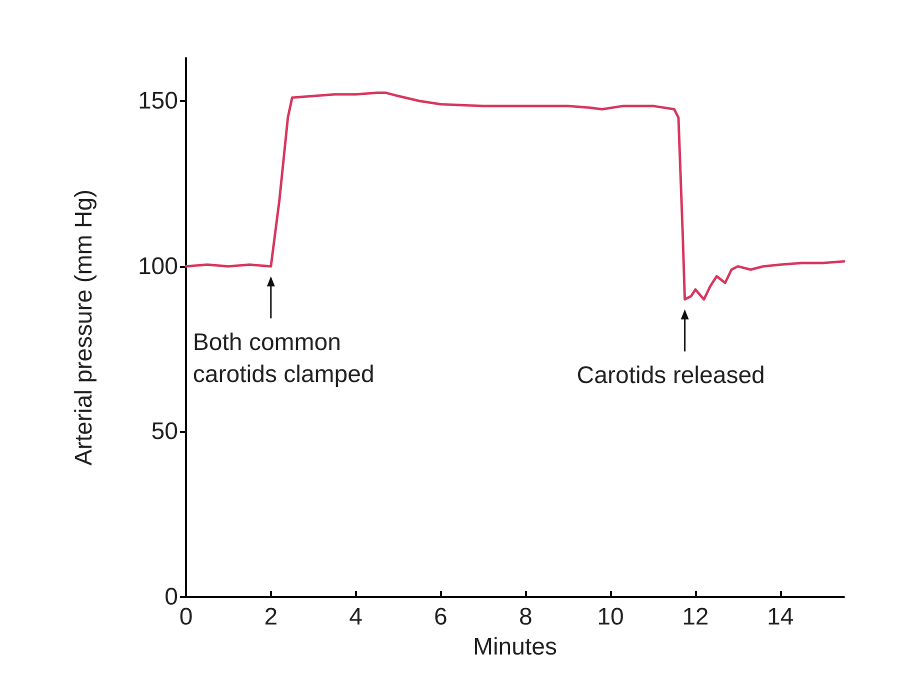 Image resolution: width=922 pixels, height=688 pixels. I want to click on x-axis-title: Minutes, so click(515, 647).